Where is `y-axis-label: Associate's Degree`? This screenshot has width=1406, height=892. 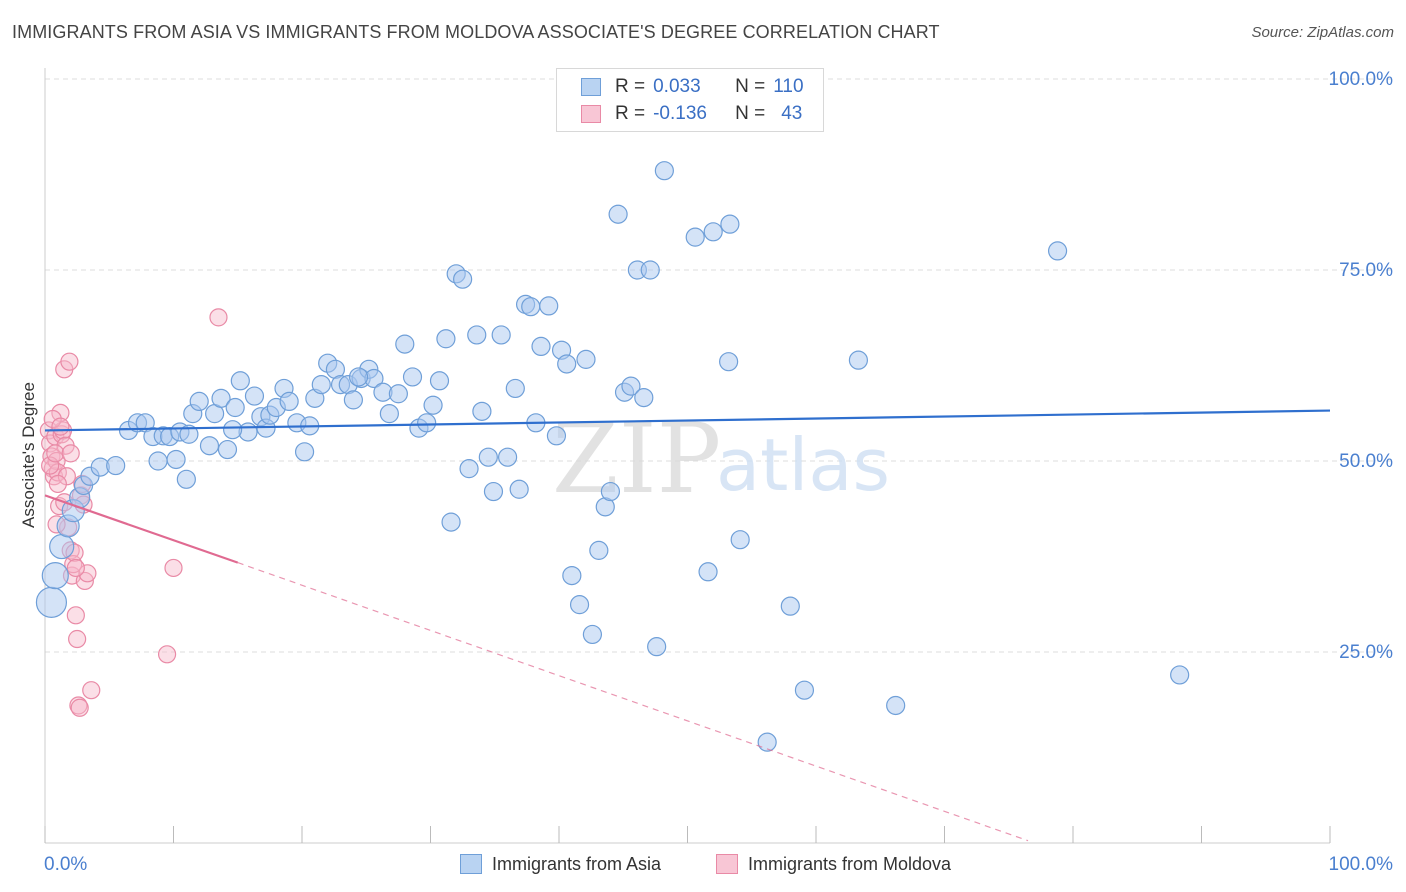
y-axis-label: Associate's Degree is located at coordinates (28, 455).